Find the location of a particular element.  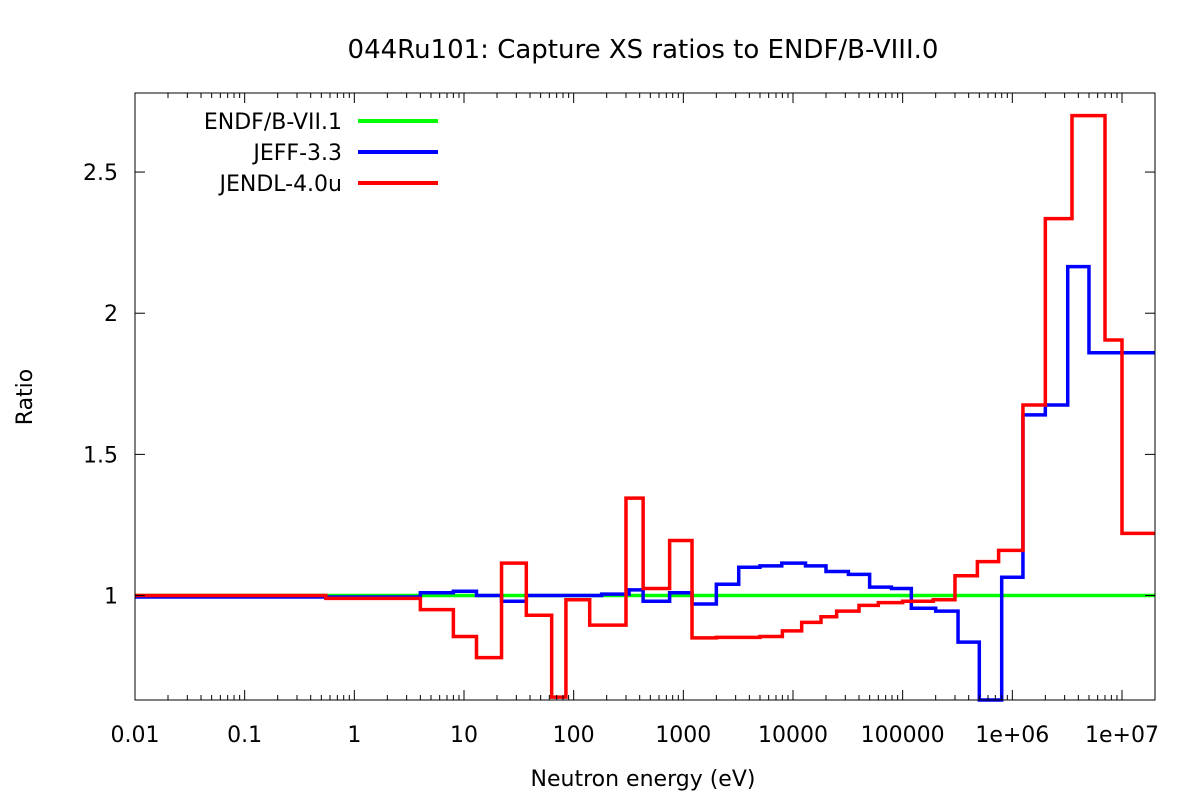

x-tick-label: 100000 is located at coordinates (903, 735).